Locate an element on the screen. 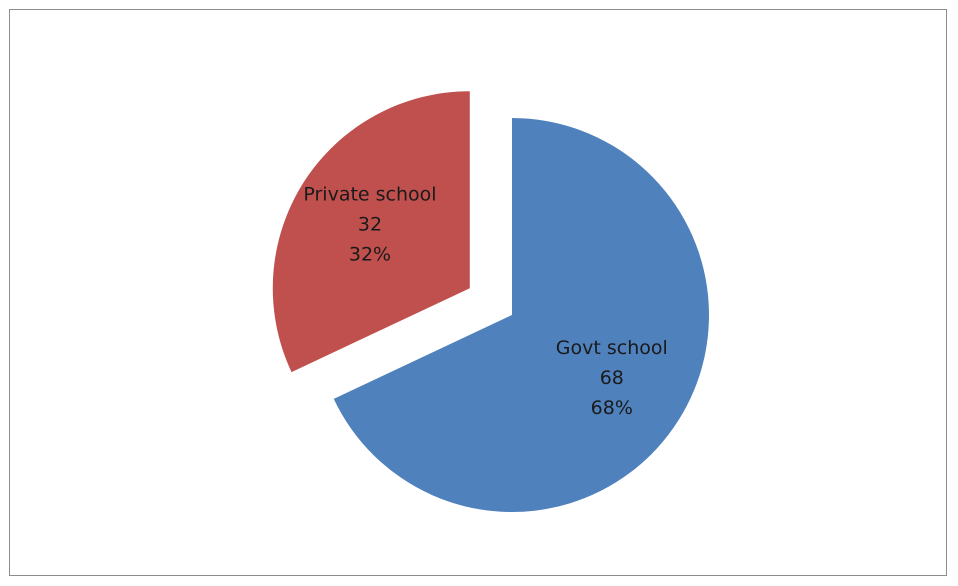 The width and height of the screenshot is (958, 586). data-label-govt-school-value: 68 is located at coordinates (612, 378).